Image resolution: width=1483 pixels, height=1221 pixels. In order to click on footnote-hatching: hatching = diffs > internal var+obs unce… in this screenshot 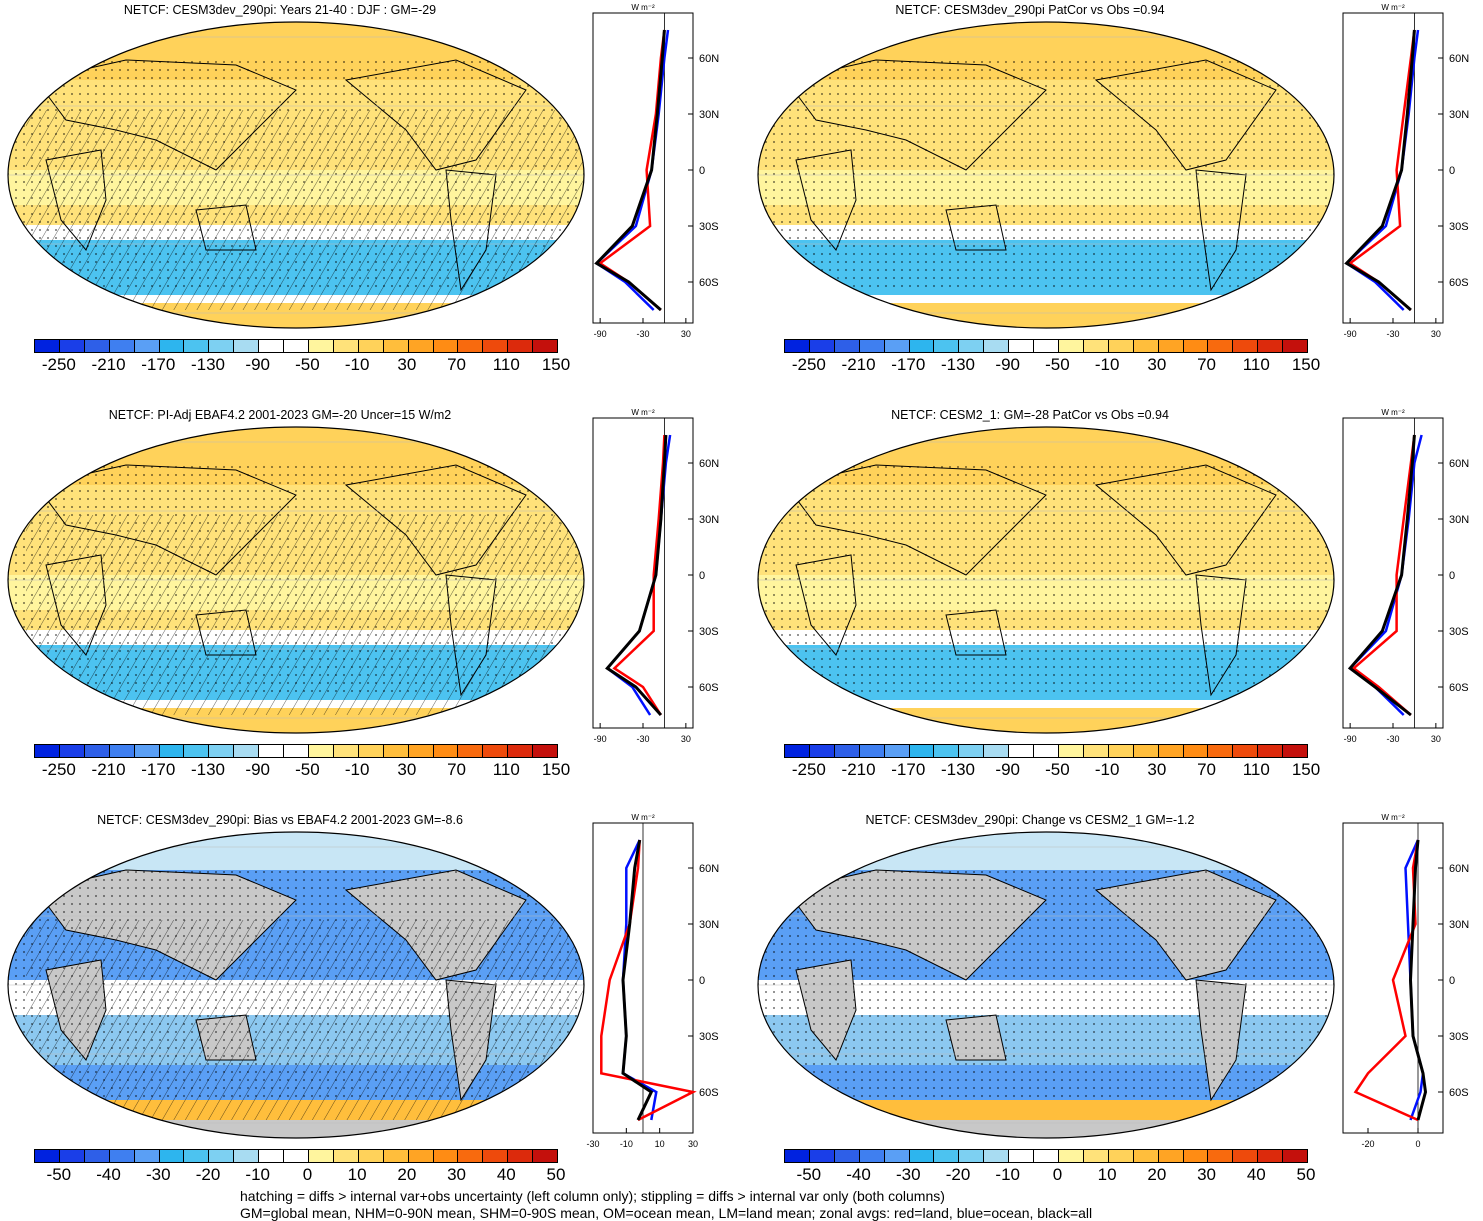, I will do `click(592, 1196)`.